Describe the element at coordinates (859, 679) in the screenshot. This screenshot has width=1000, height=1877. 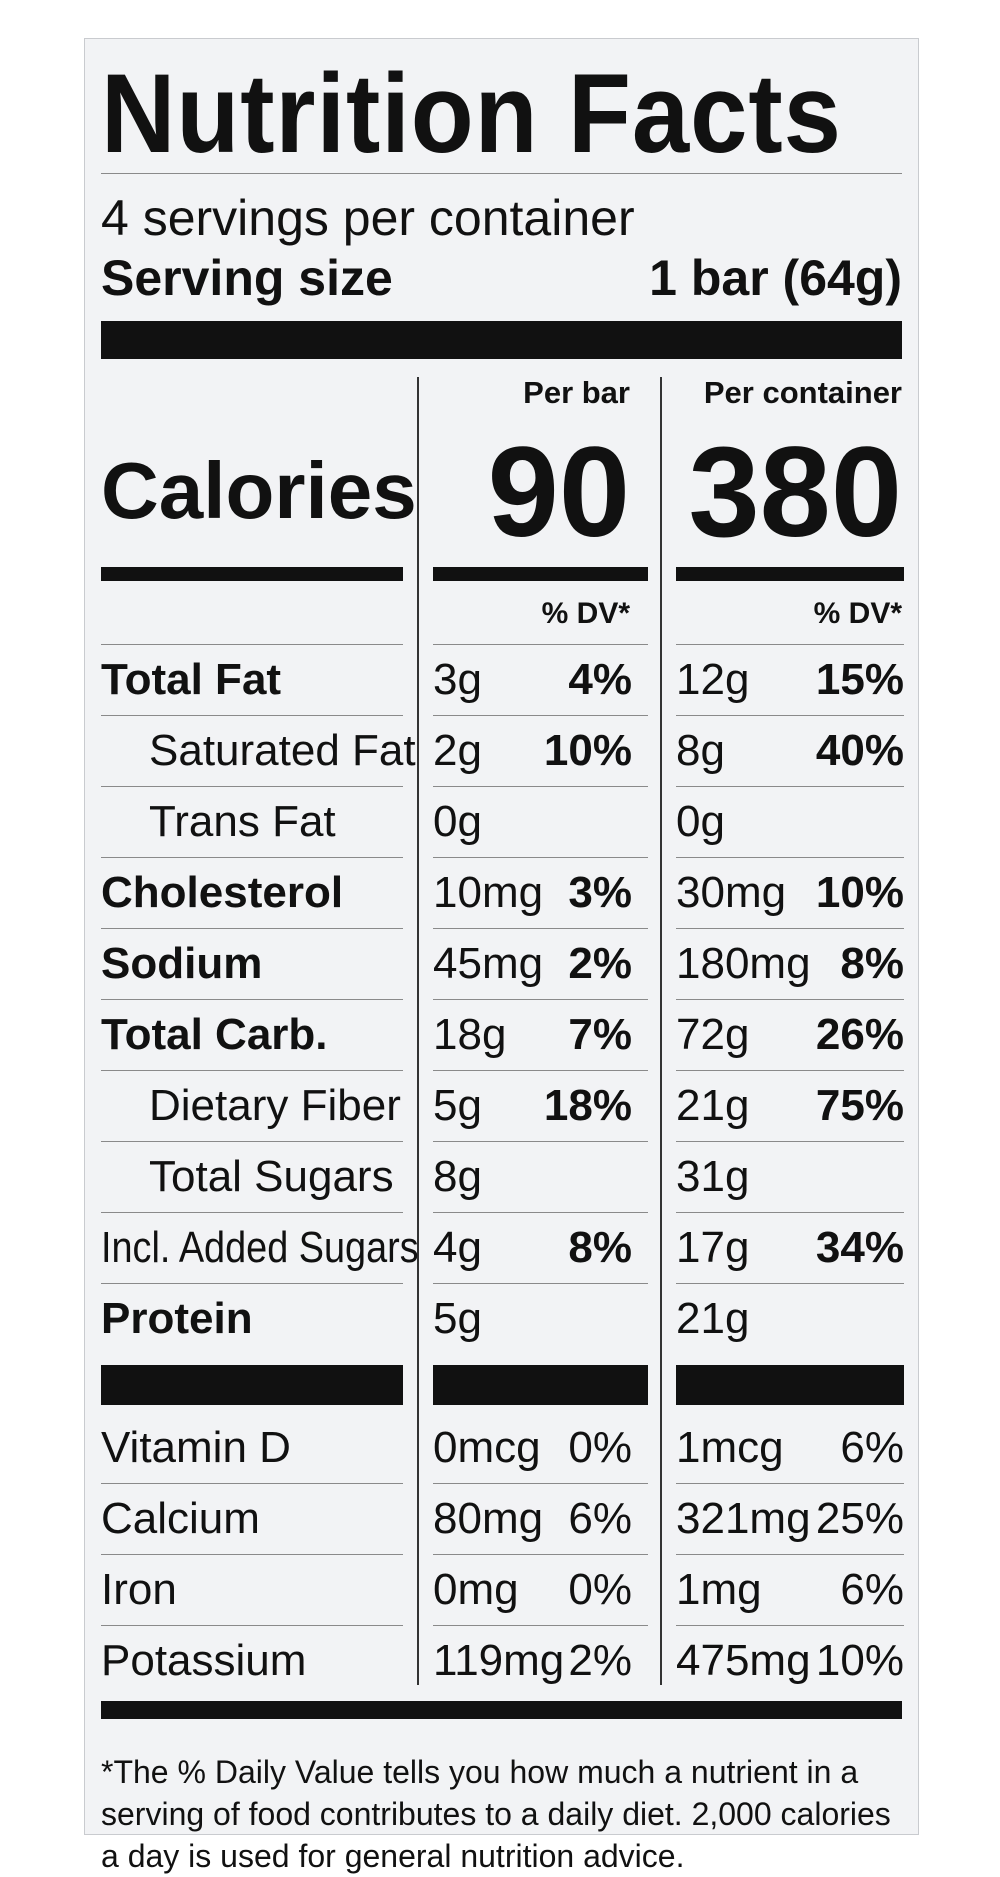
I see `per-container-dv: 15%` at that location.